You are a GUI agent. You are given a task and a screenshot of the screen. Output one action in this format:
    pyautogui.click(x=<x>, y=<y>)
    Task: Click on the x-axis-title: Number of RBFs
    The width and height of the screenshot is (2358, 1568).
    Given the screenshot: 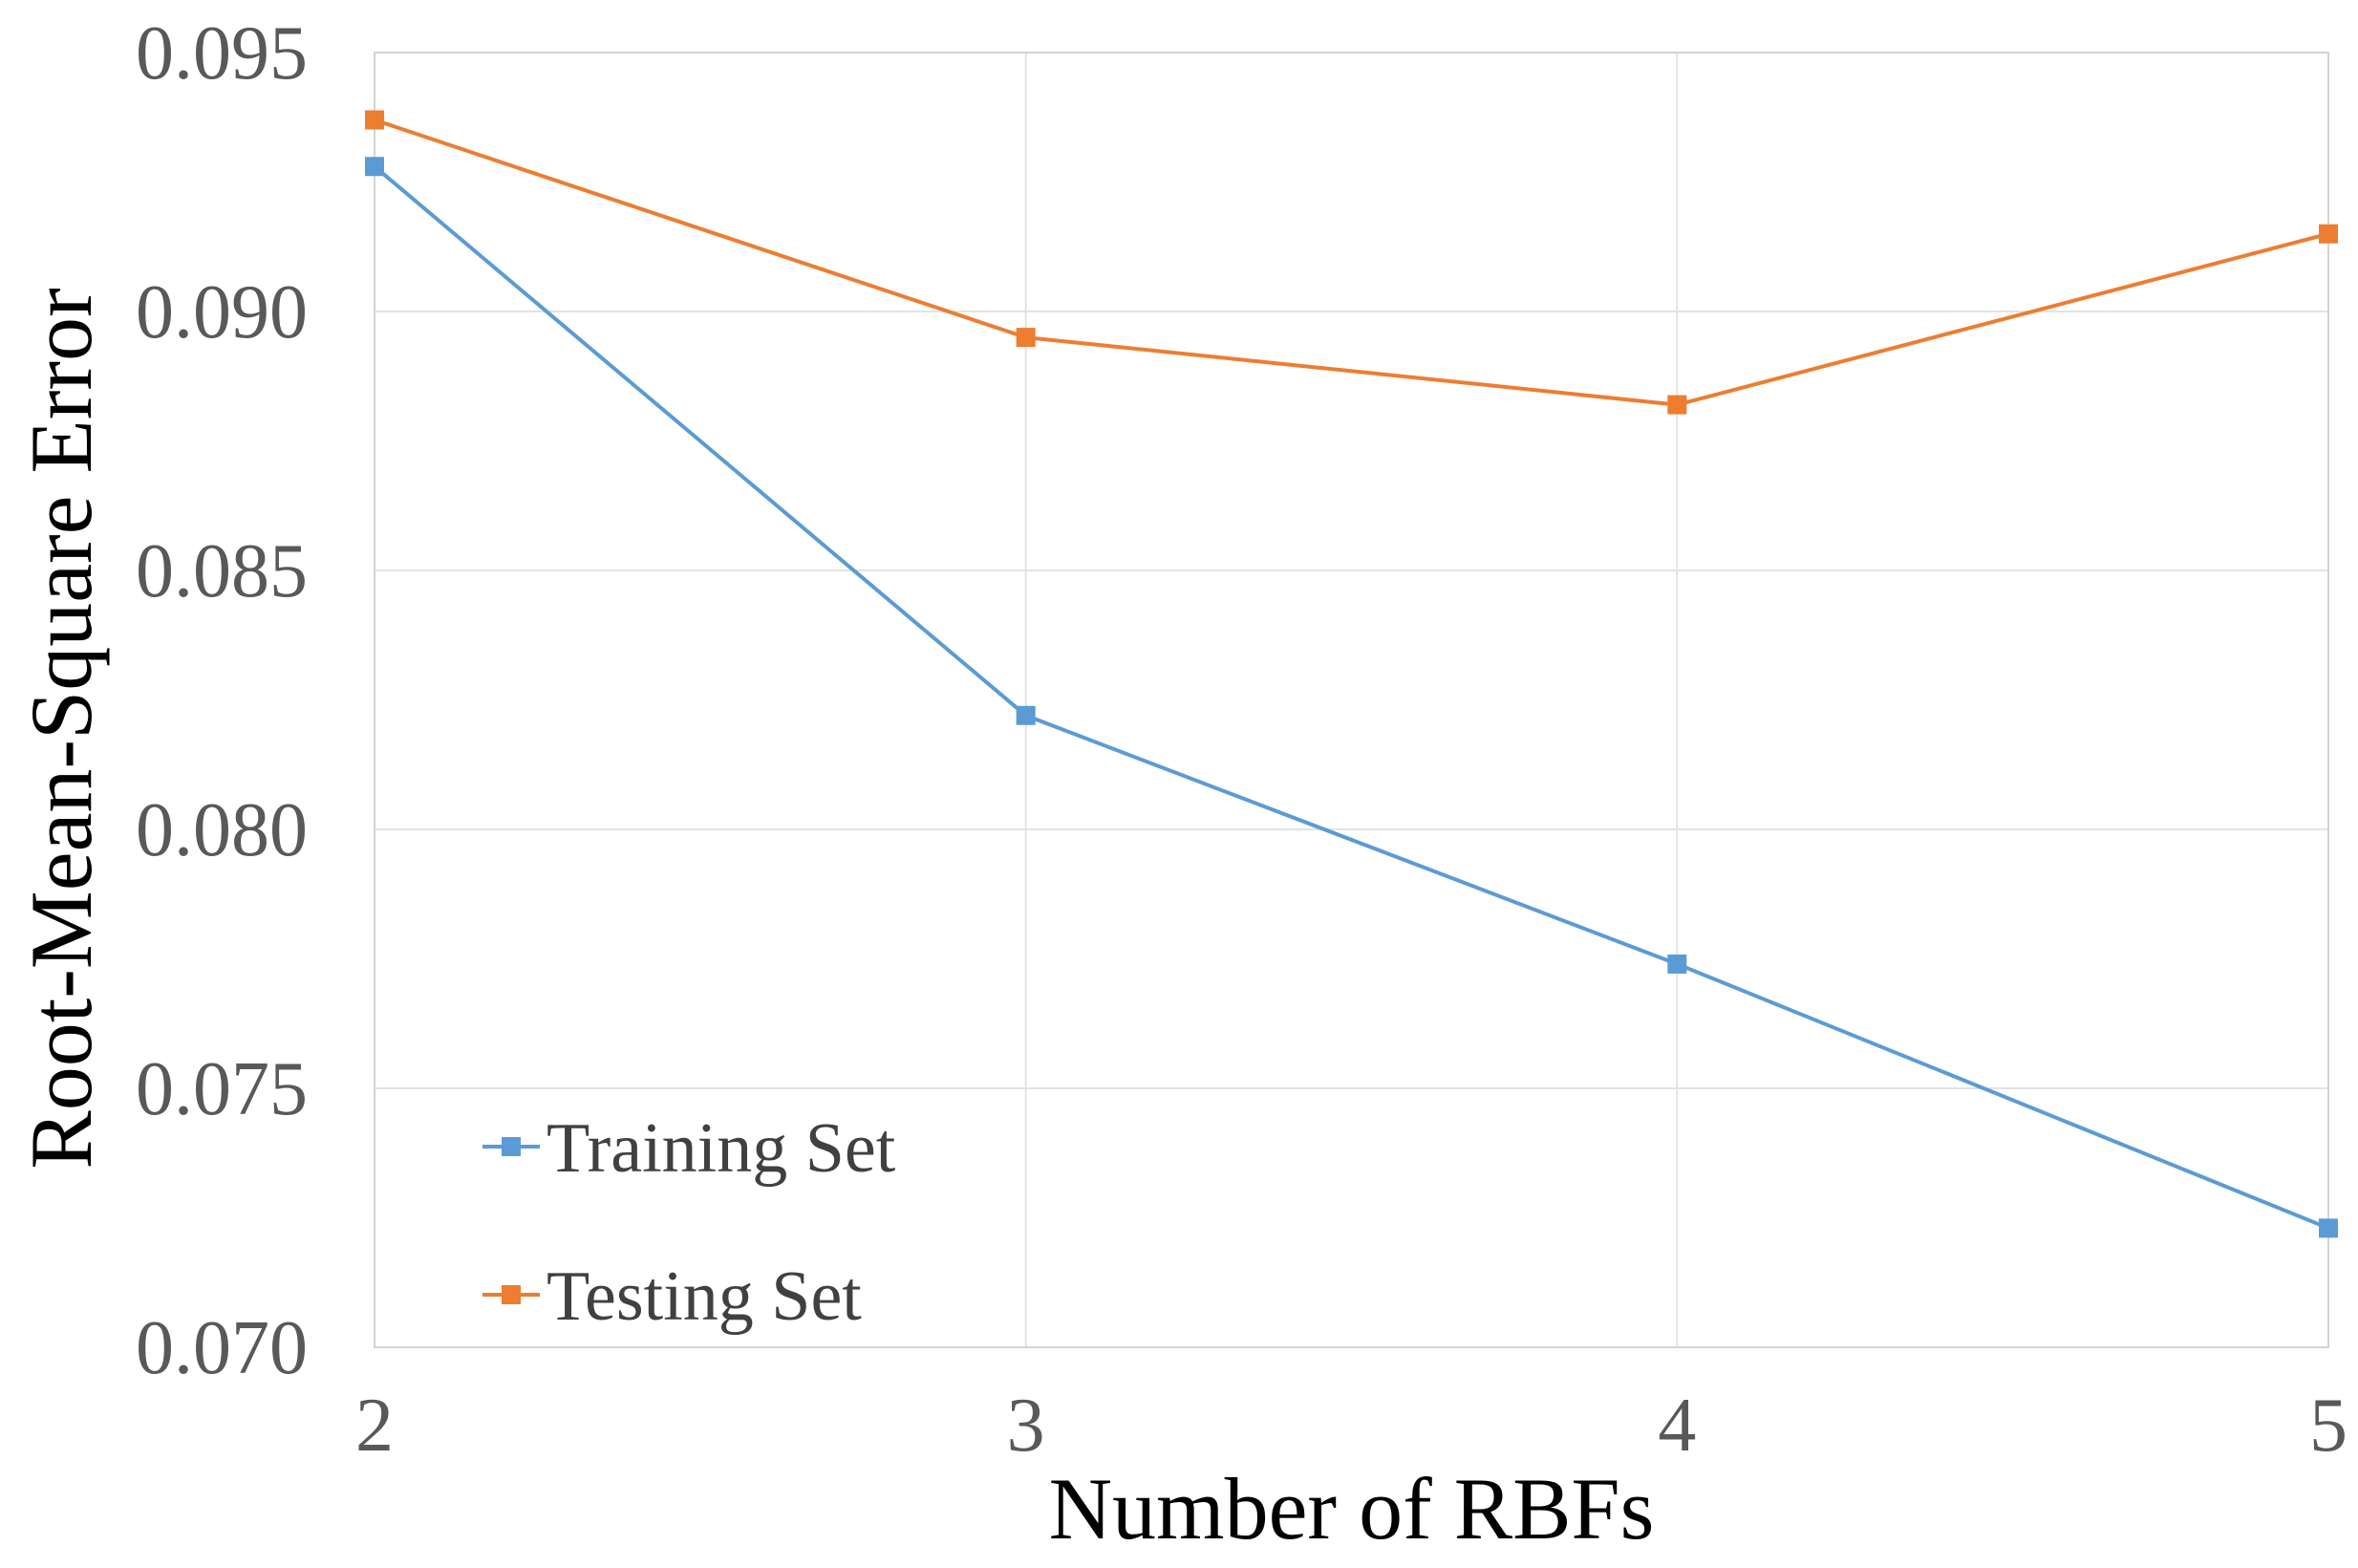 What is the action you would take?
    pyautogui.click(x=1352, y=1508)
    